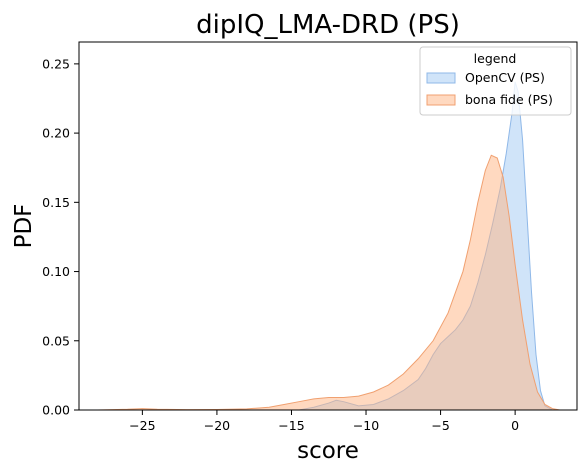 The width and height of the screenshot is (586, 473). Describe the element at coordinates (142, 425) in the screenshot. I see `x-tick-label: −25` at that location.